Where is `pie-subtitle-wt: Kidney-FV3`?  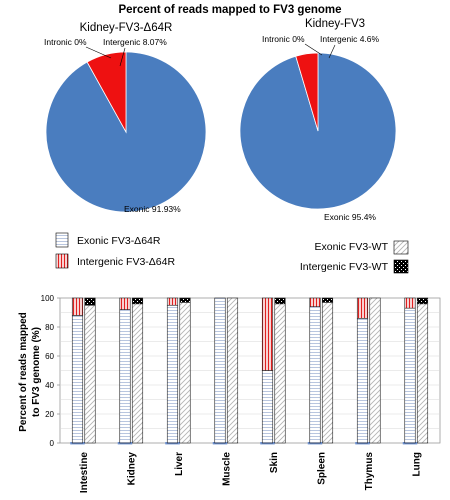 pie-subtitle-wt: Kidney-FV3 is located at coordinates (335, 24).